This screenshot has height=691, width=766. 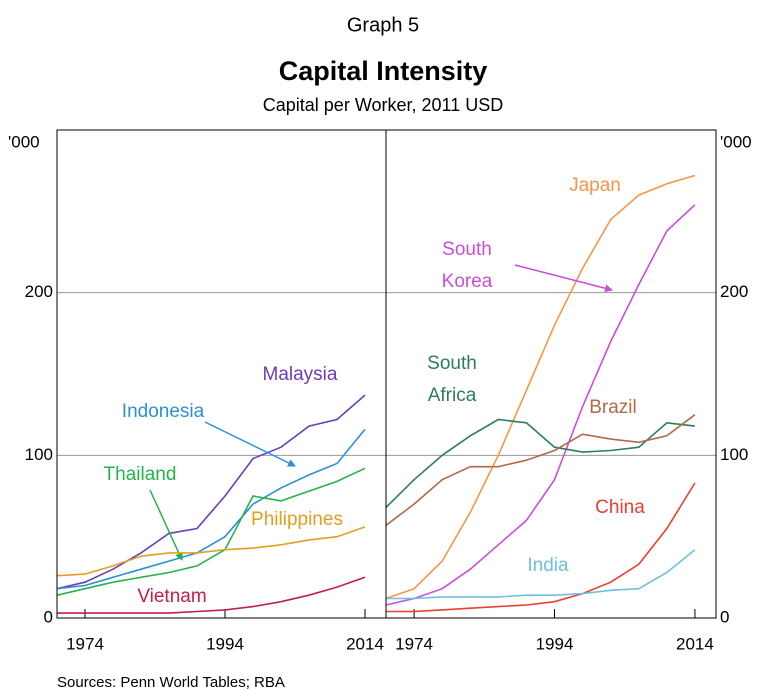 What do you see at coordinates (383, 71) in the screenshot?
I see `chart-title: Capital Intensity` at bounding box center [383, 71].